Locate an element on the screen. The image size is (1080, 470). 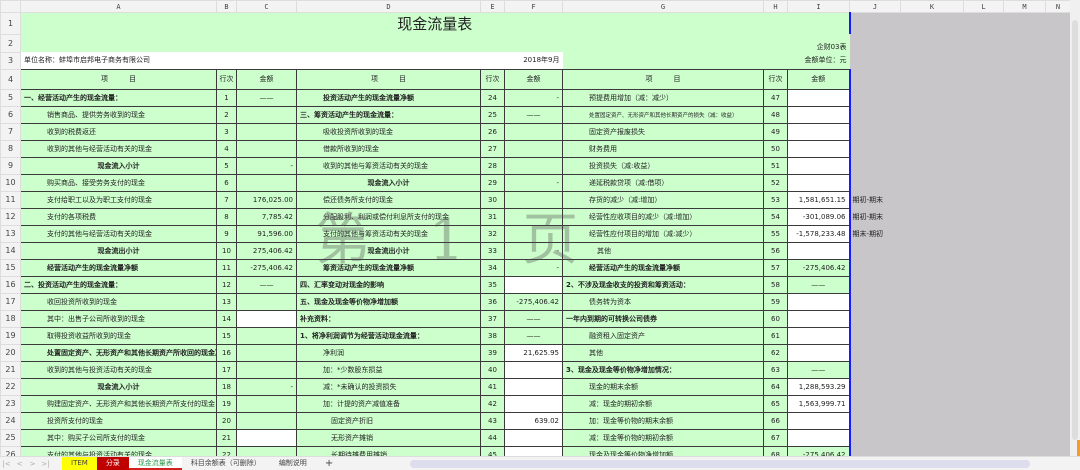
line-number: 28 is located at coordinates (492, 165).